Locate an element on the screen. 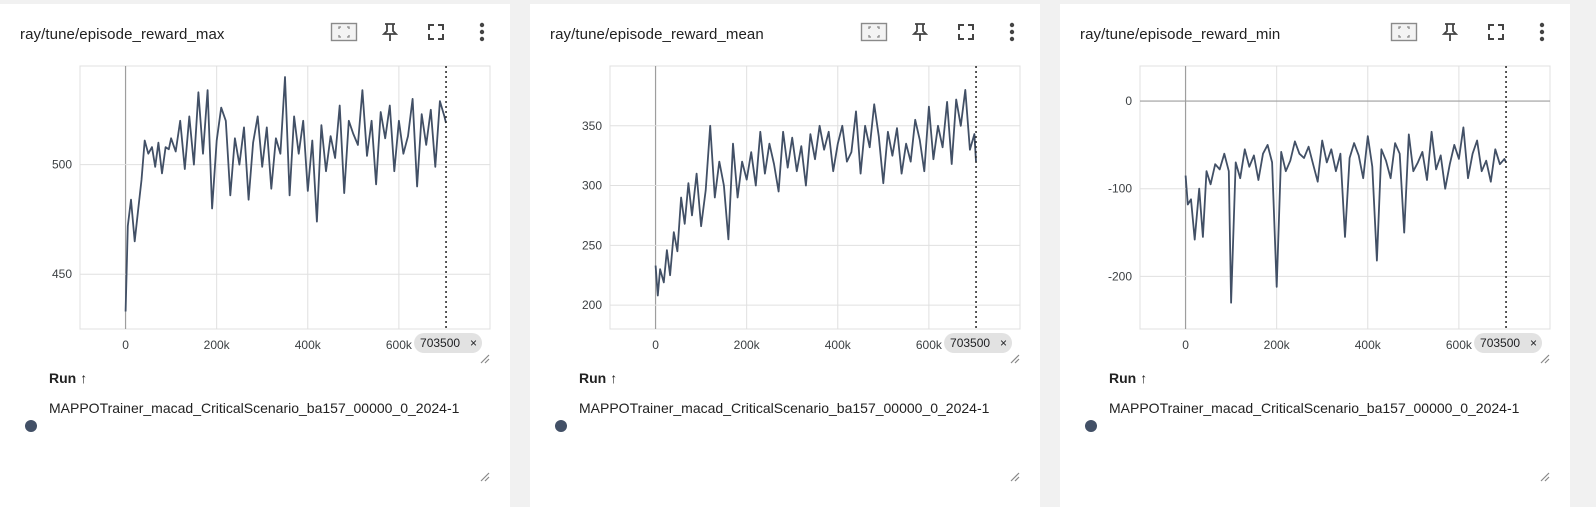  y-tick-label: -200 is located at coordinates (1120, 276).